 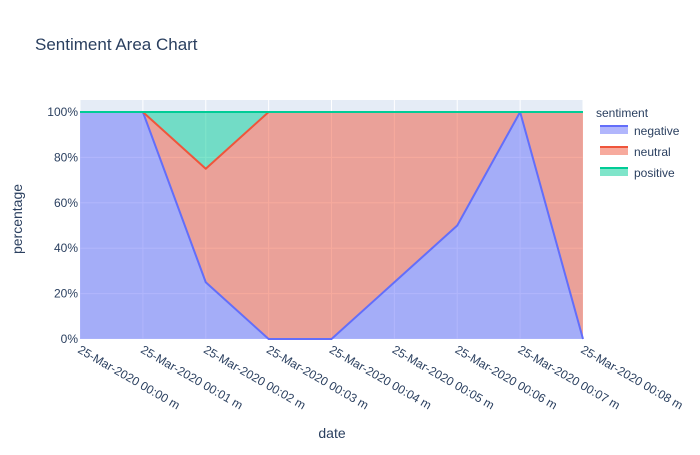 I want to click on y-axis-ticks: 0% 20% 40% 60% 80% 100%, so click(x=62, y=225).